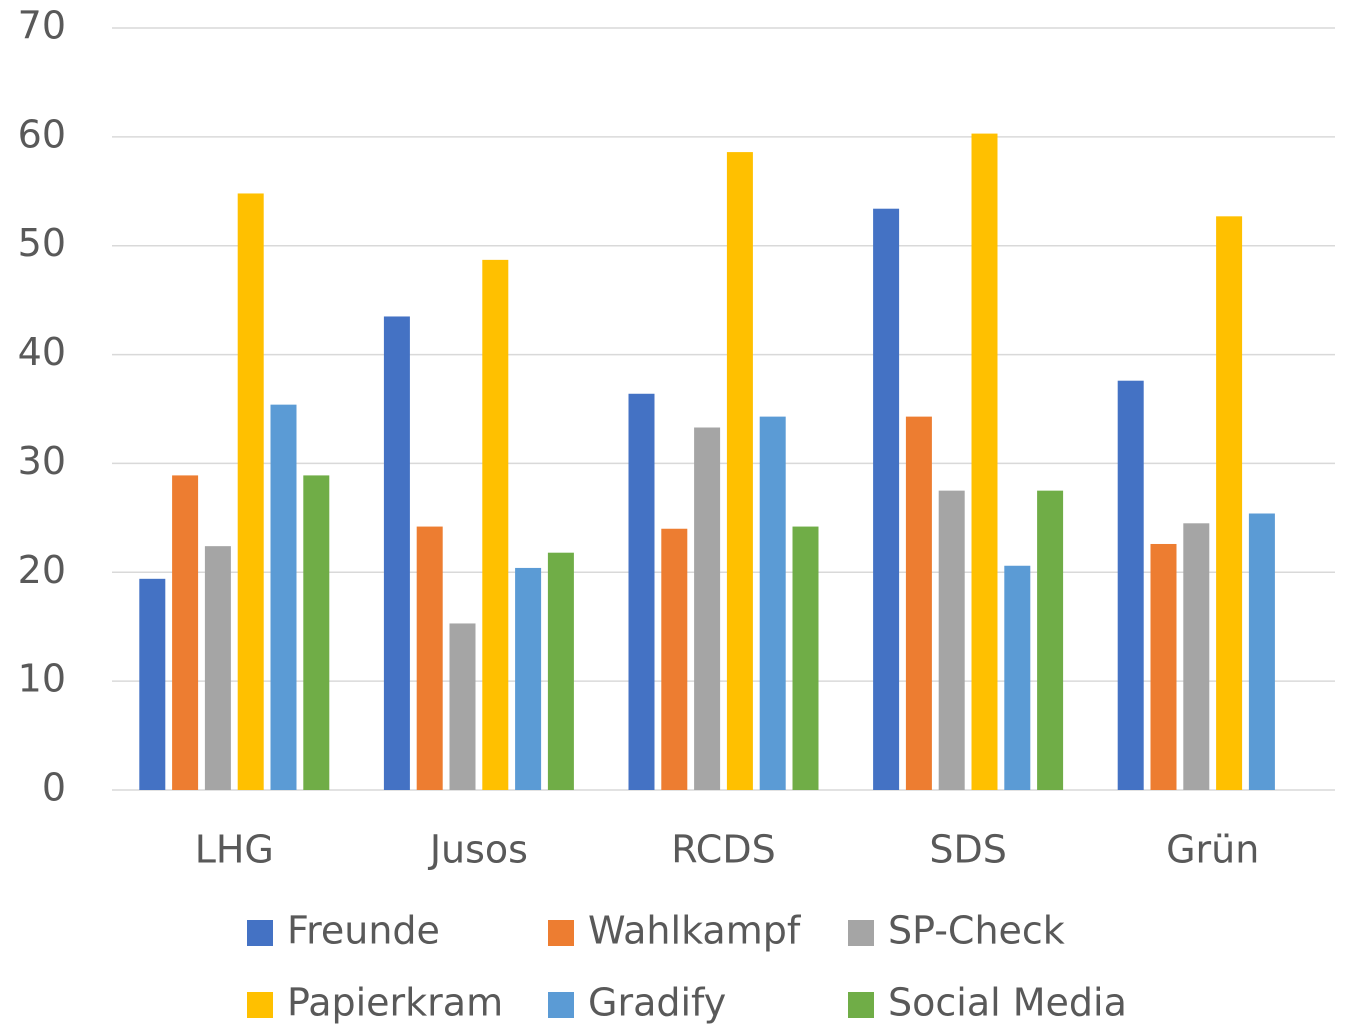  I want to click on y-tick-label: 50, so click(42, 243).